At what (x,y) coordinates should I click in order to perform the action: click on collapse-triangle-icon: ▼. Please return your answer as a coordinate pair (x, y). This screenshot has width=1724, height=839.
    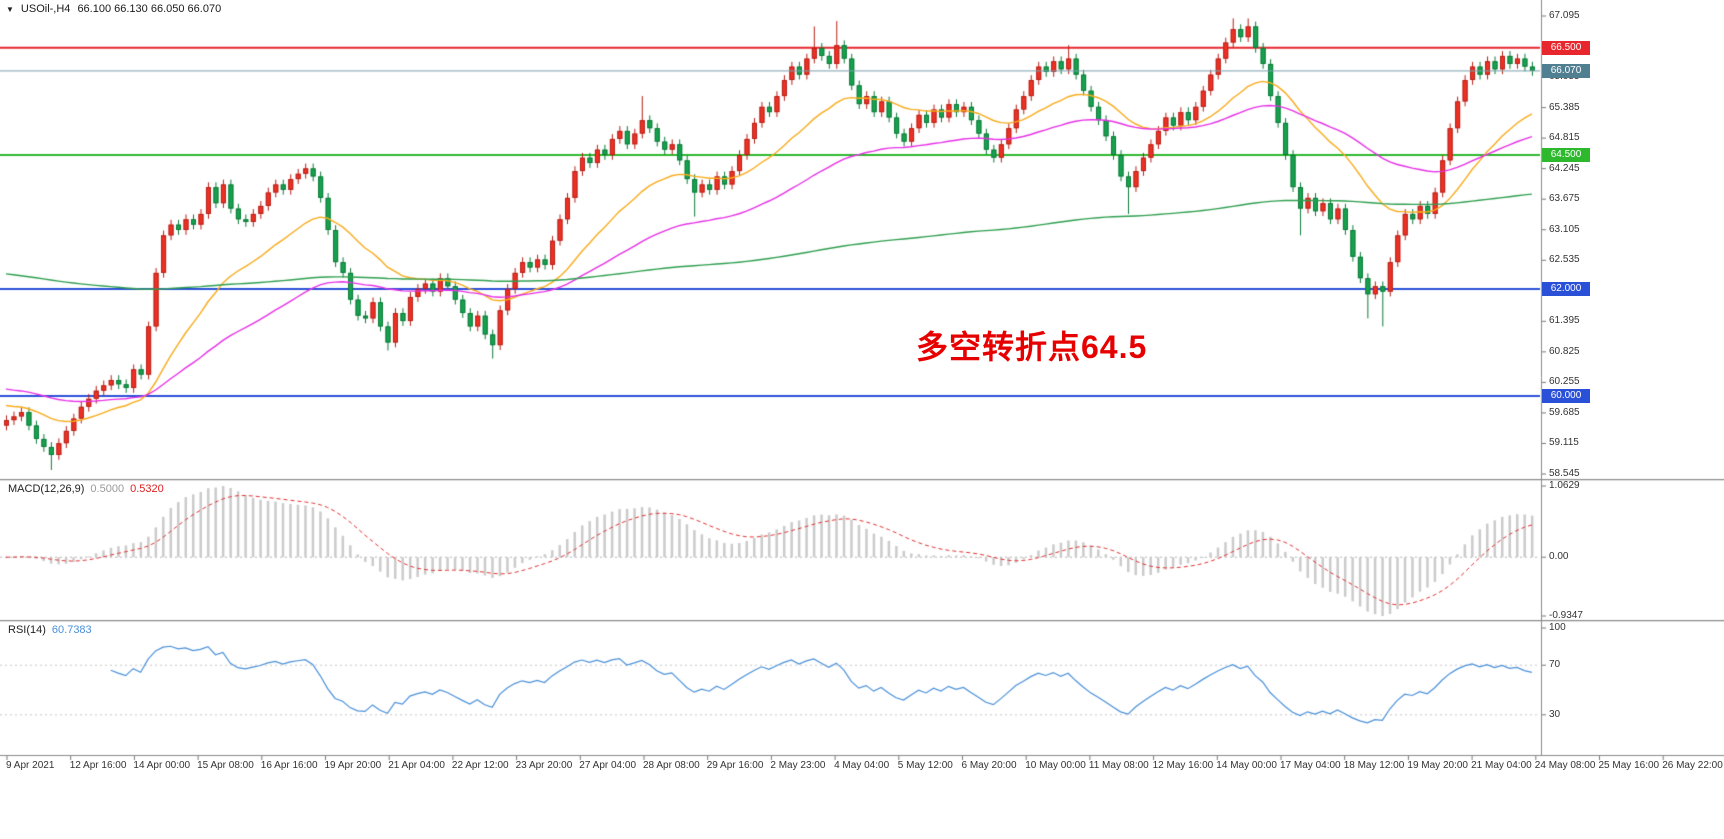
    Looking at the image, I should click on (10, 9).